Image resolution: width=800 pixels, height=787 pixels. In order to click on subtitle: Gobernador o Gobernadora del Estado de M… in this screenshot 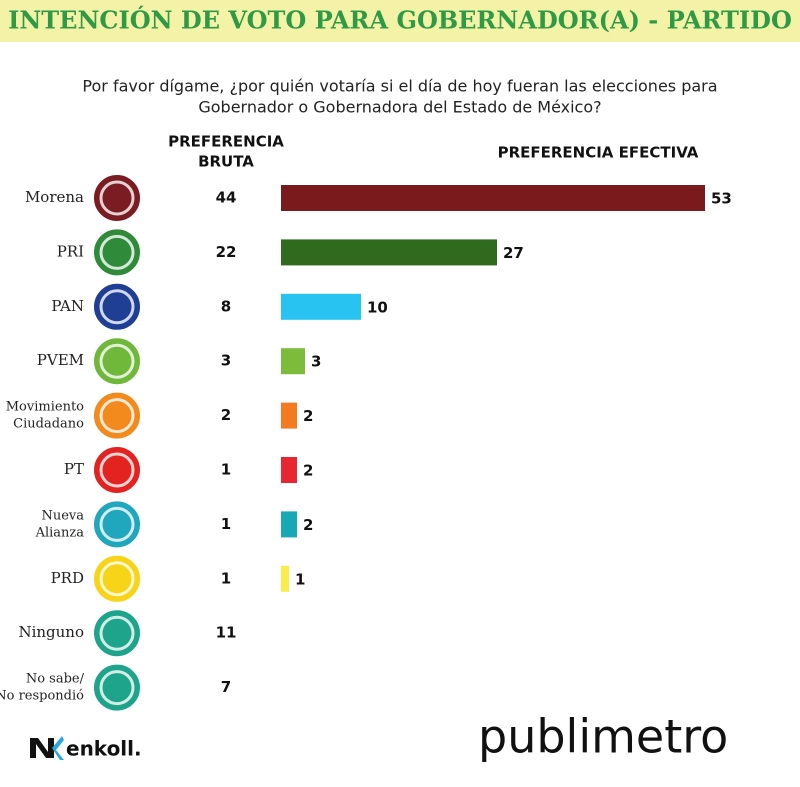, I will do `click(399, 107)`.